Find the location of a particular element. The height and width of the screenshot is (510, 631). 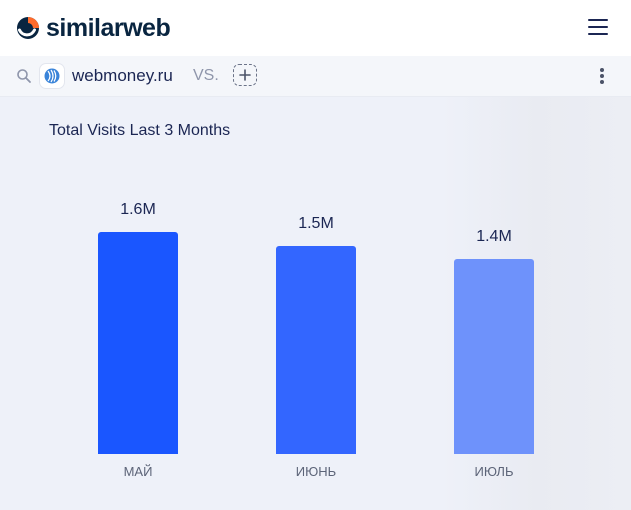

category-label: ИЮЛЬ is located at coordinates (494, 471).